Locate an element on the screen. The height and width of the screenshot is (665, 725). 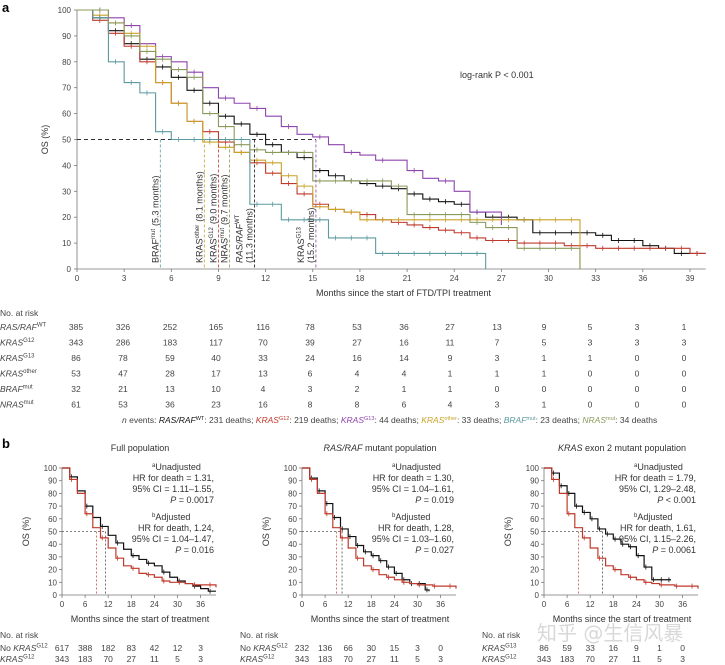
x-tick-label: 39 is located at coordinates (690, 278).